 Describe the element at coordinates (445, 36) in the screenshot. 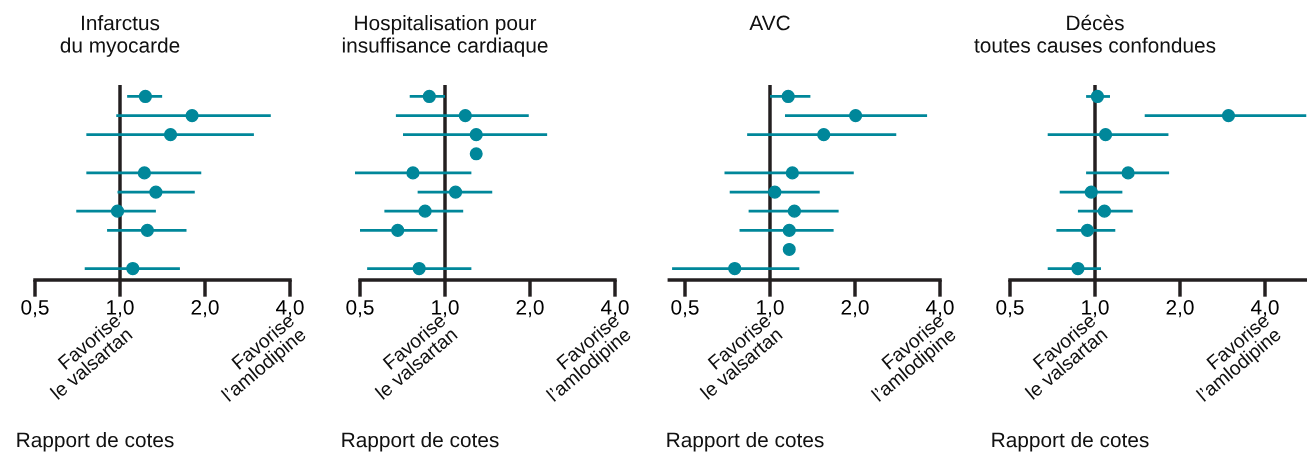

I see `chart-title: Hospitalisation pour insuffisance cardiaque` at that location.